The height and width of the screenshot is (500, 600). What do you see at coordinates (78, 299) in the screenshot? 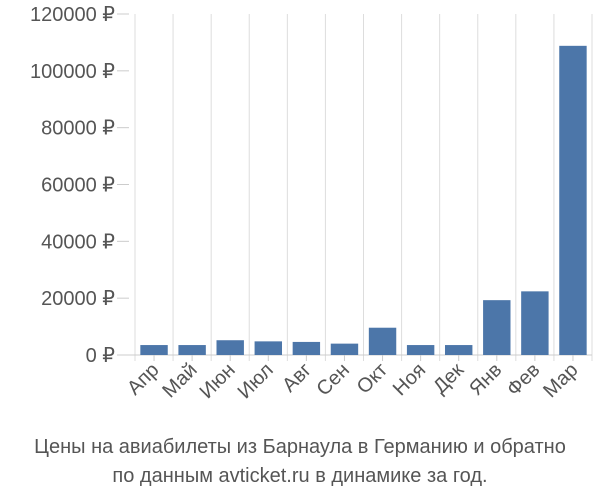
I see `y-tick-label: 20000 ₽` at bounding box center [78, 299].